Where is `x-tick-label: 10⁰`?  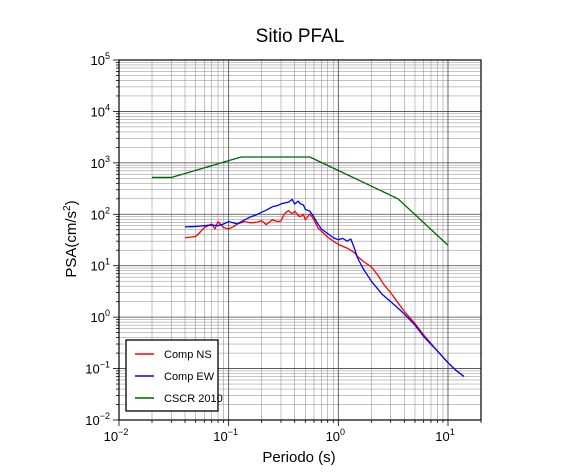
x-tick-label: 10⁰ is located at coordinates (335, 435).